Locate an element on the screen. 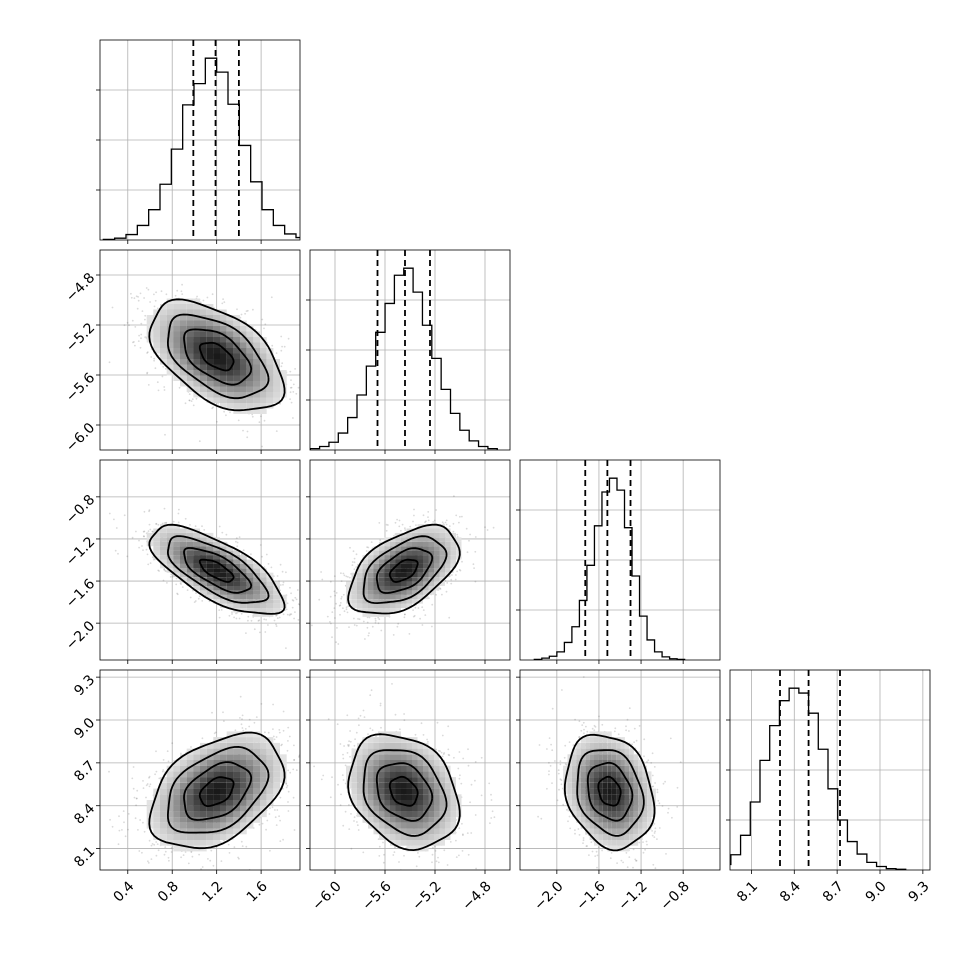 This screenshot has width=970, height=970. panel-frame is located at coordinates (200, 350).